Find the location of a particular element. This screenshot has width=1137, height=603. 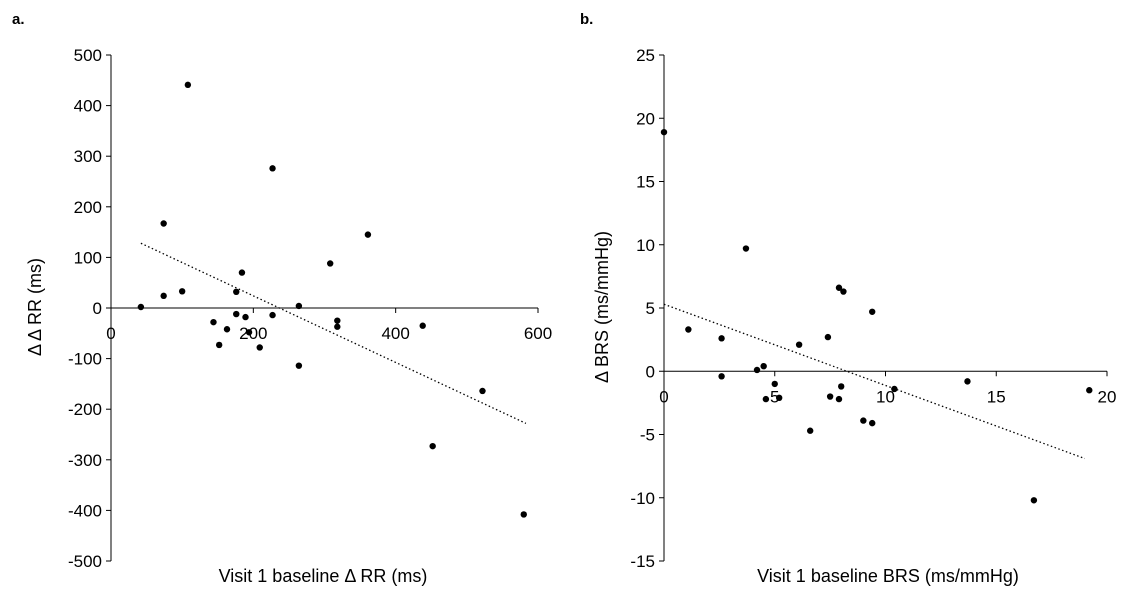

panel-a-y-tick-label: 500 is located at coordinates (88, 55).